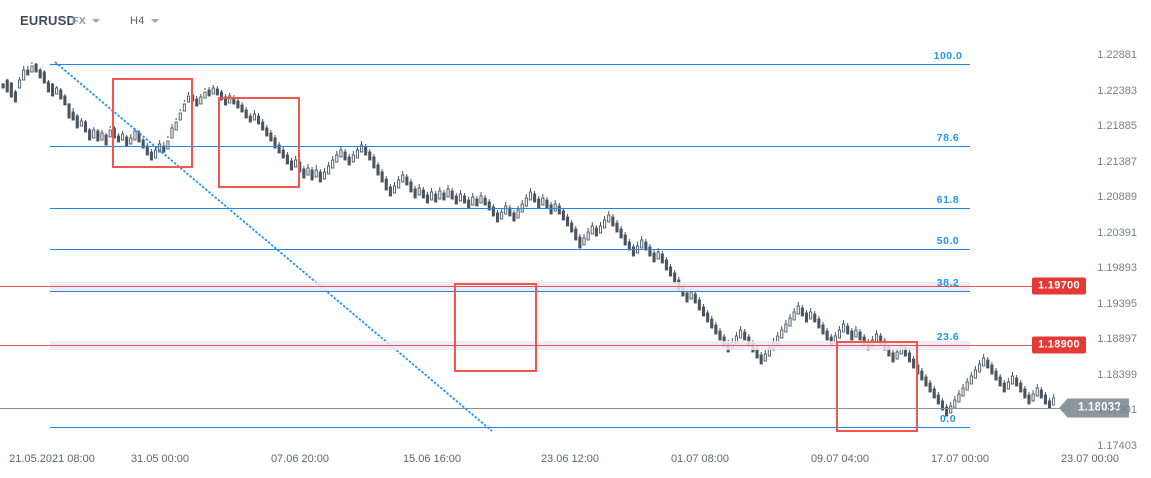  What do you see at coordinates (1117, 374) in the screenshot?
I see `price-axis-tick: 1.18399` at bounding box center [1117, 374].